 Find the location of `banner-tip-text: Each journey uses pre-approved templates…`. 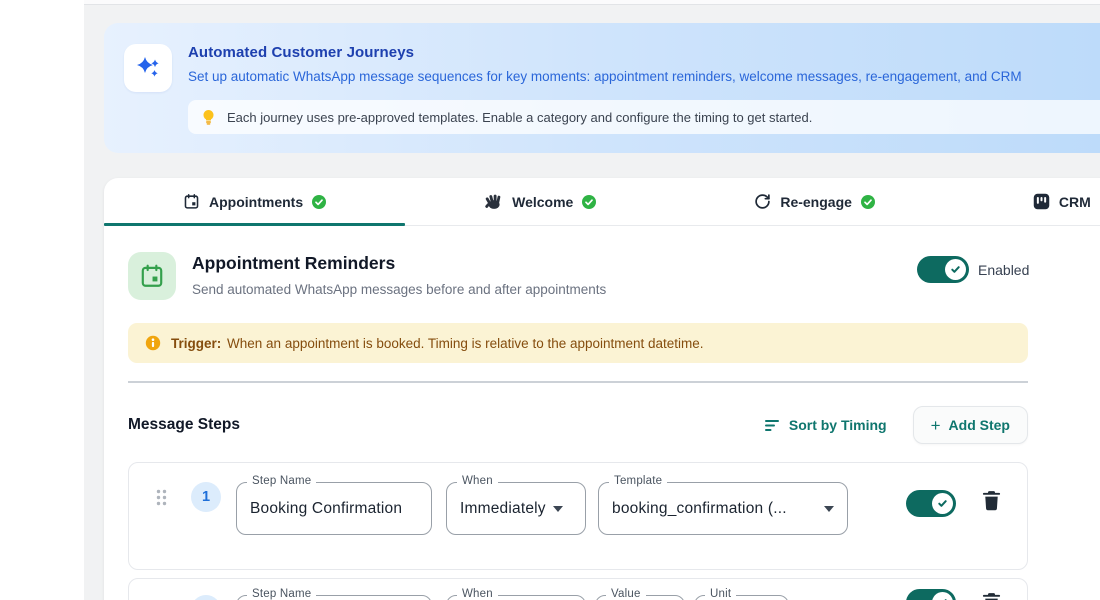

banner-tip-text: Each journey uses pre-approved templates… is located at coordinates (520, 117).